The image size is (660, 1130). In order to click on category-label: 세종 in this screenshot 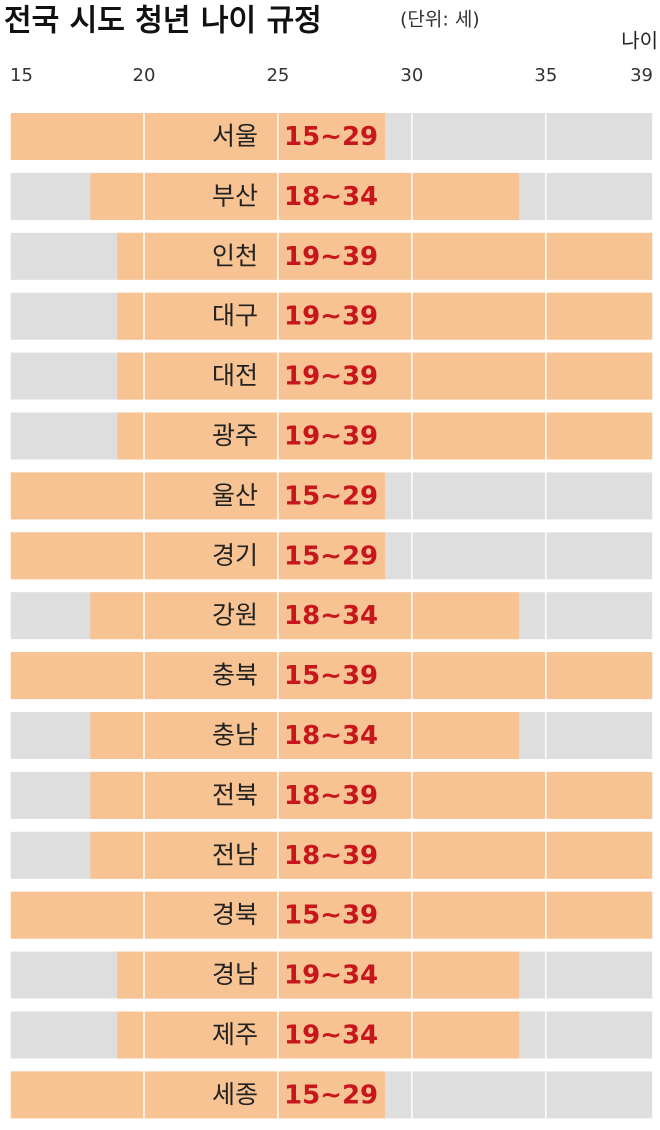, I will do `click(235, 1094)`.